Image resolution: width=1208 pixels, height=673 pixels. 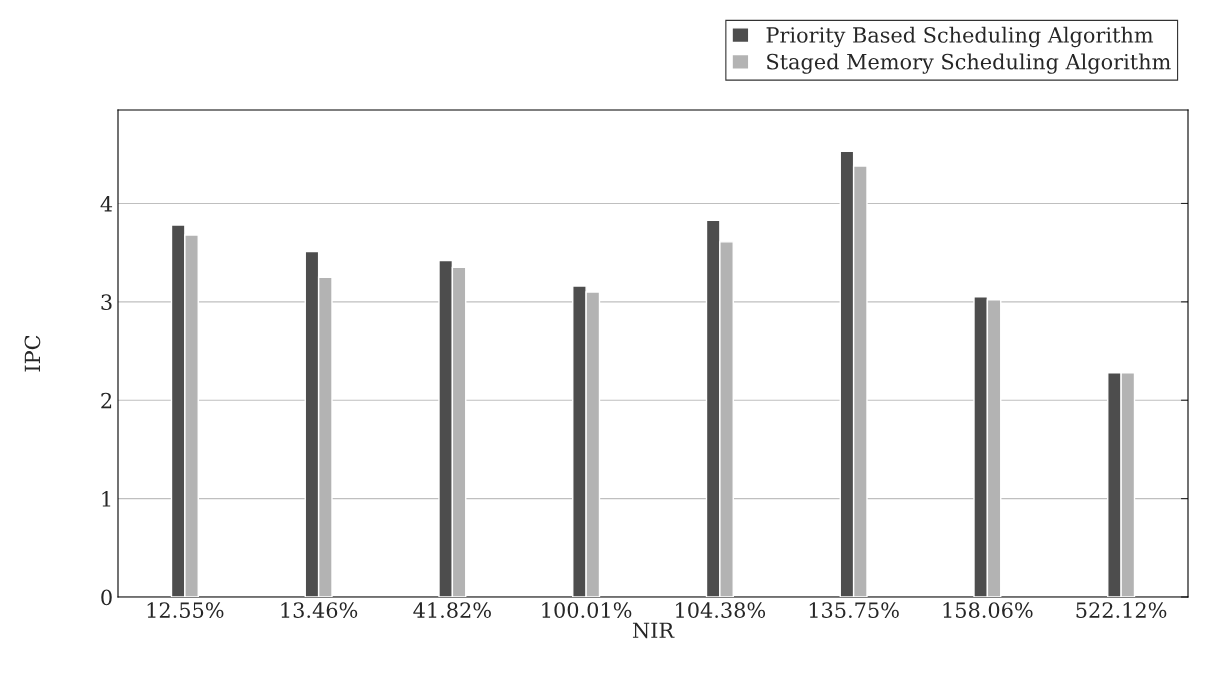 I want to click on y-tick-label: 1, so click(x=106, y=499).